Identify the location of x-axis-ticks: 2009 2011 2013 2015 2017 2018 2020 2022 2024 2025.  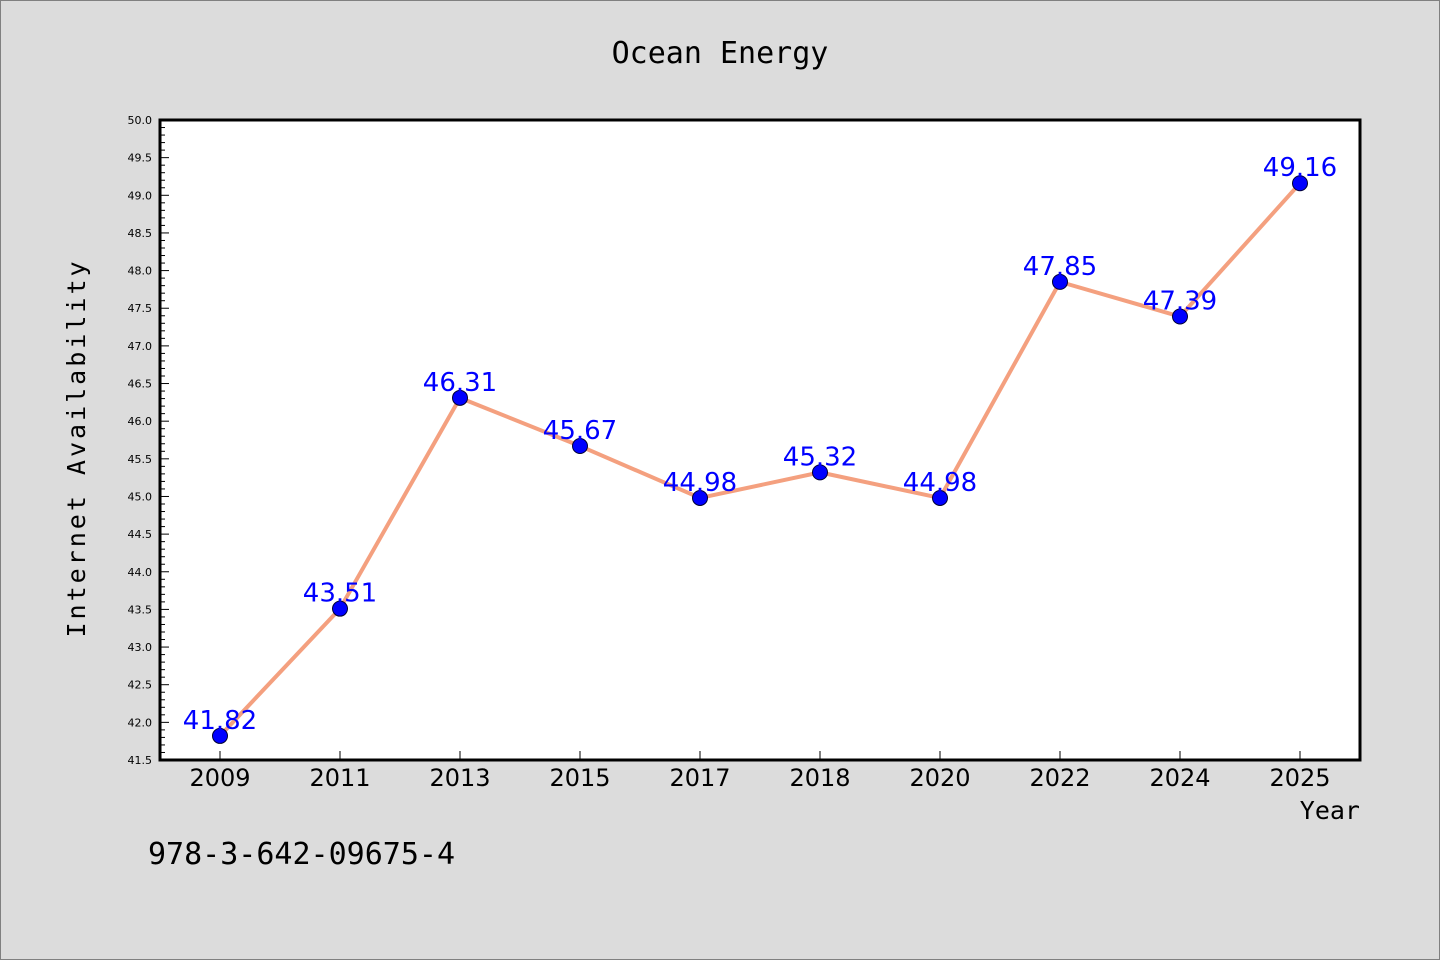
(760, 771).